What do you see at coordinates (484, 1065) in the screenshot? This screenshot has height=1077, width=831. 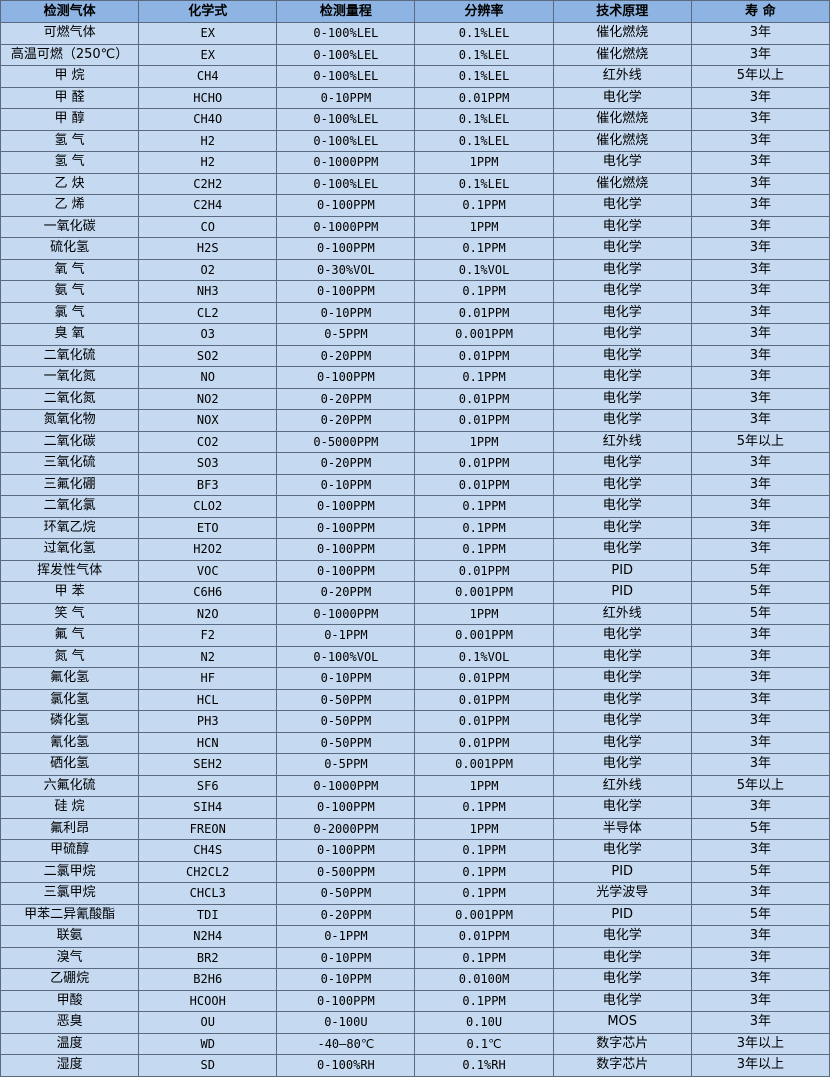 I see `cell-resolution: 0.1%RH` at bounding box center [484, 1065].